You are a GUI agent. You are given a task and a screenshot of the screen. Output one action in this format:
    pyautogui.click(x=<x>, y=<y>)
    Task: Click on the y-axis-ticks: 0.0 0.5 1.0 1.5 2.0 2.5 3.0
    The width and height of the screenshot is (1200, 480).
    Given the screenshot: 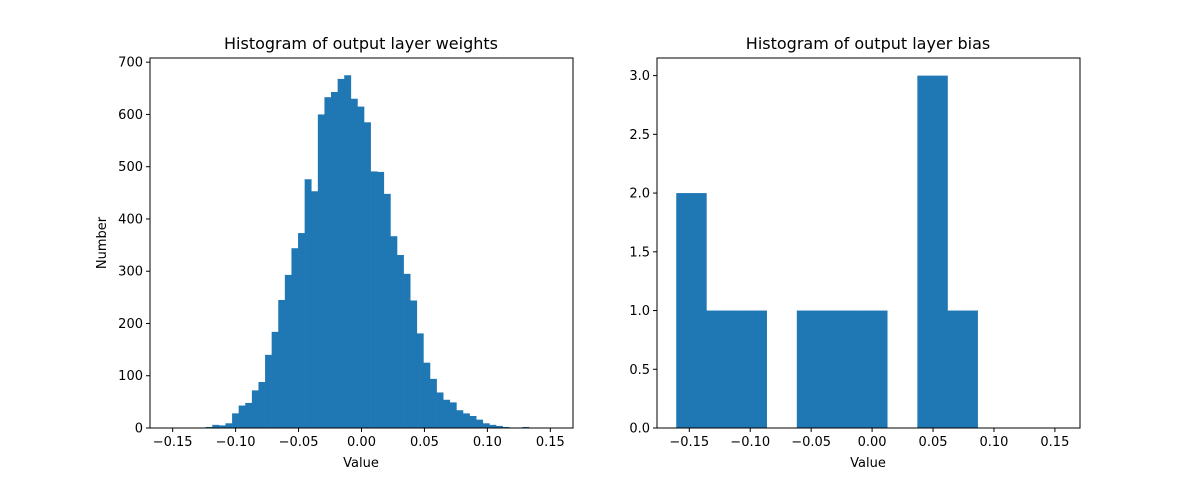 What is the action you would take?
    pyautogui.click(x=643, y=253)
    